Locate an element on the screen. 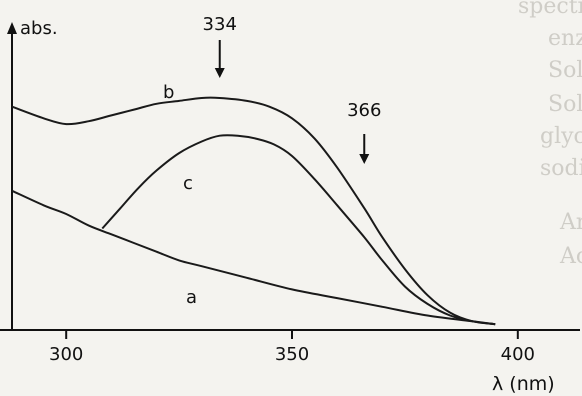 The height and width of the screenshot is (396, 582). y-axis-label: abs. is located at coordinates (39, 28).